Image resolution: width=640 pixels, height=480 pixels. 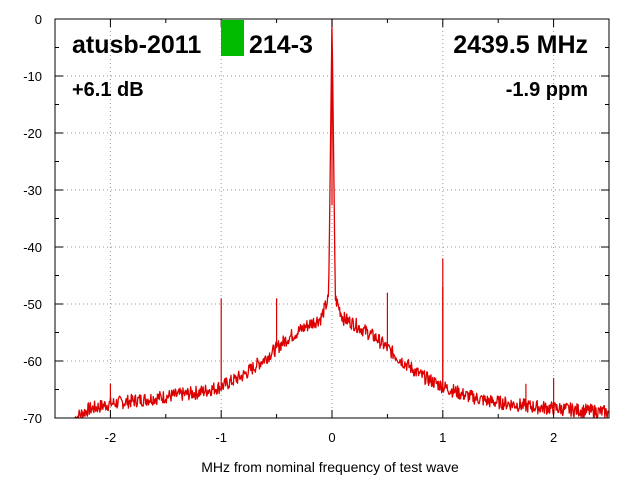 I want to click on x-tick-label: 1, so click(x=442, y=437).